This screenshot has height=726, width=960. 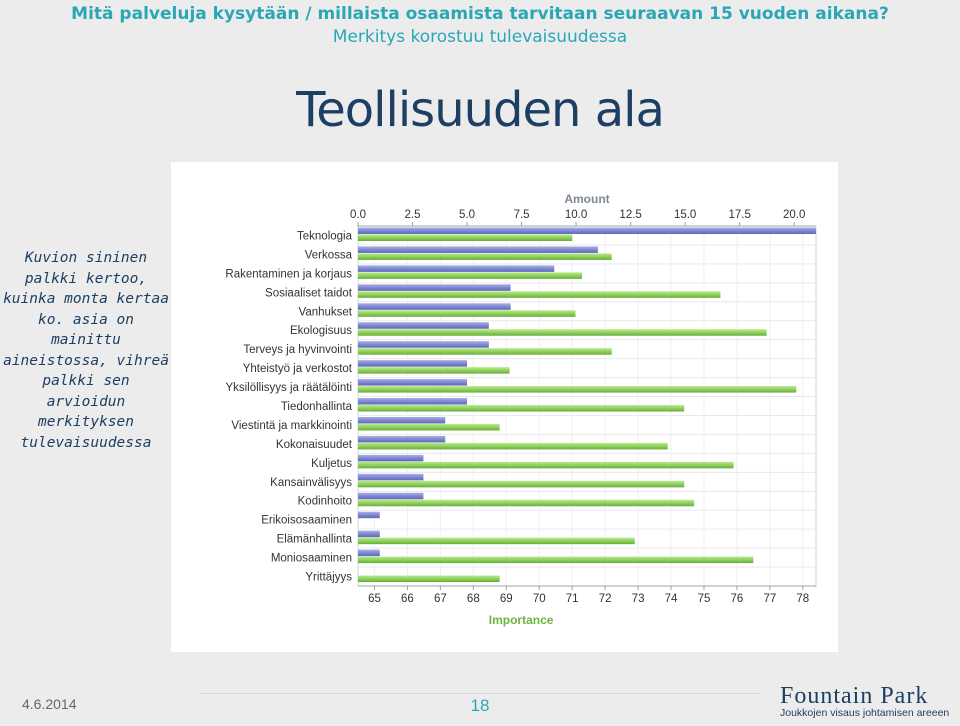 I want to click on category-label: Verkossa, so click(x=329, y=255).